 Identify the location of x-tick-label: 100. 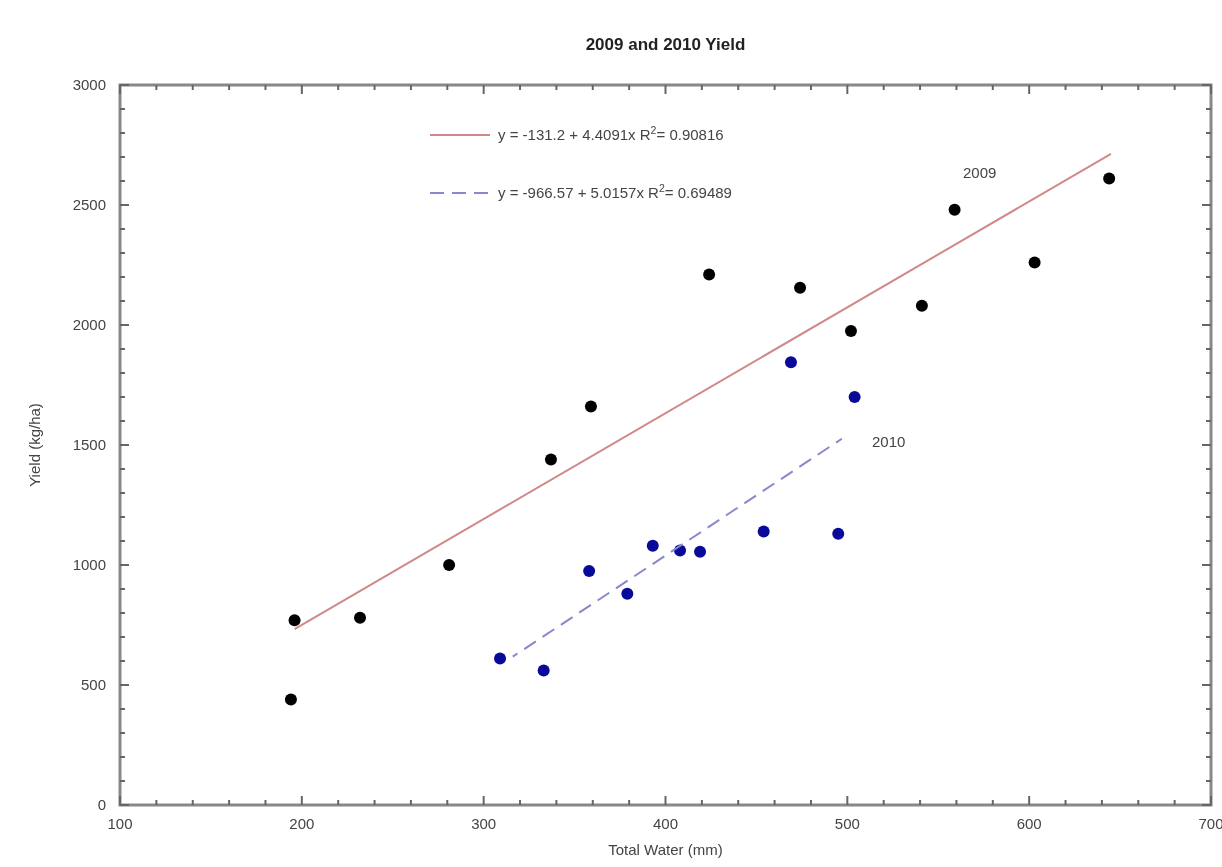
(120, 823).